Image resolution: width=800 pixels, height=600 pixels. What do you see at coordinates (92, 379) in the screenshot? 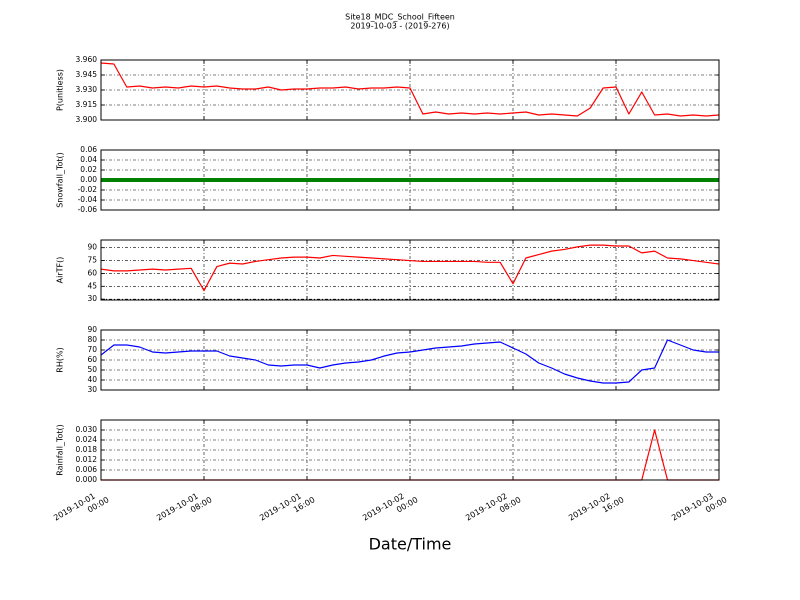
I see `y-tick-label: 40` at bounding box center [92, 379].